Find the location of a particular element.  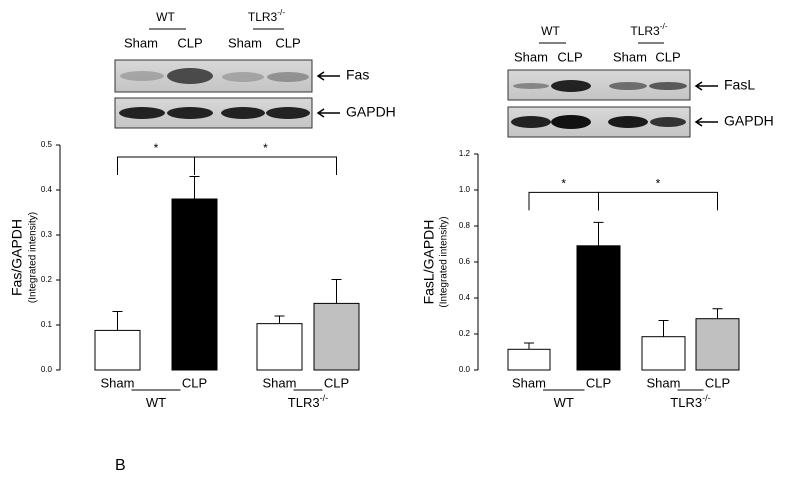

panel-label: B is located at coordinates (120, 465).